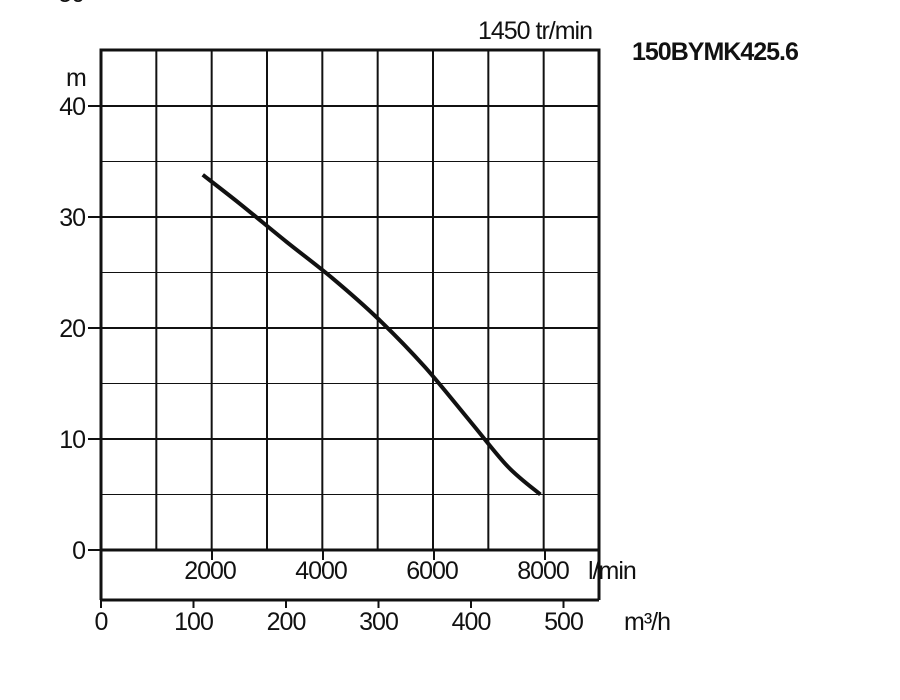 This screenshot has width=900, height=700. Describe the element at coordinates (378, 622) in the screenshot. I see `x-tick-label-m3h: 300` at that location.